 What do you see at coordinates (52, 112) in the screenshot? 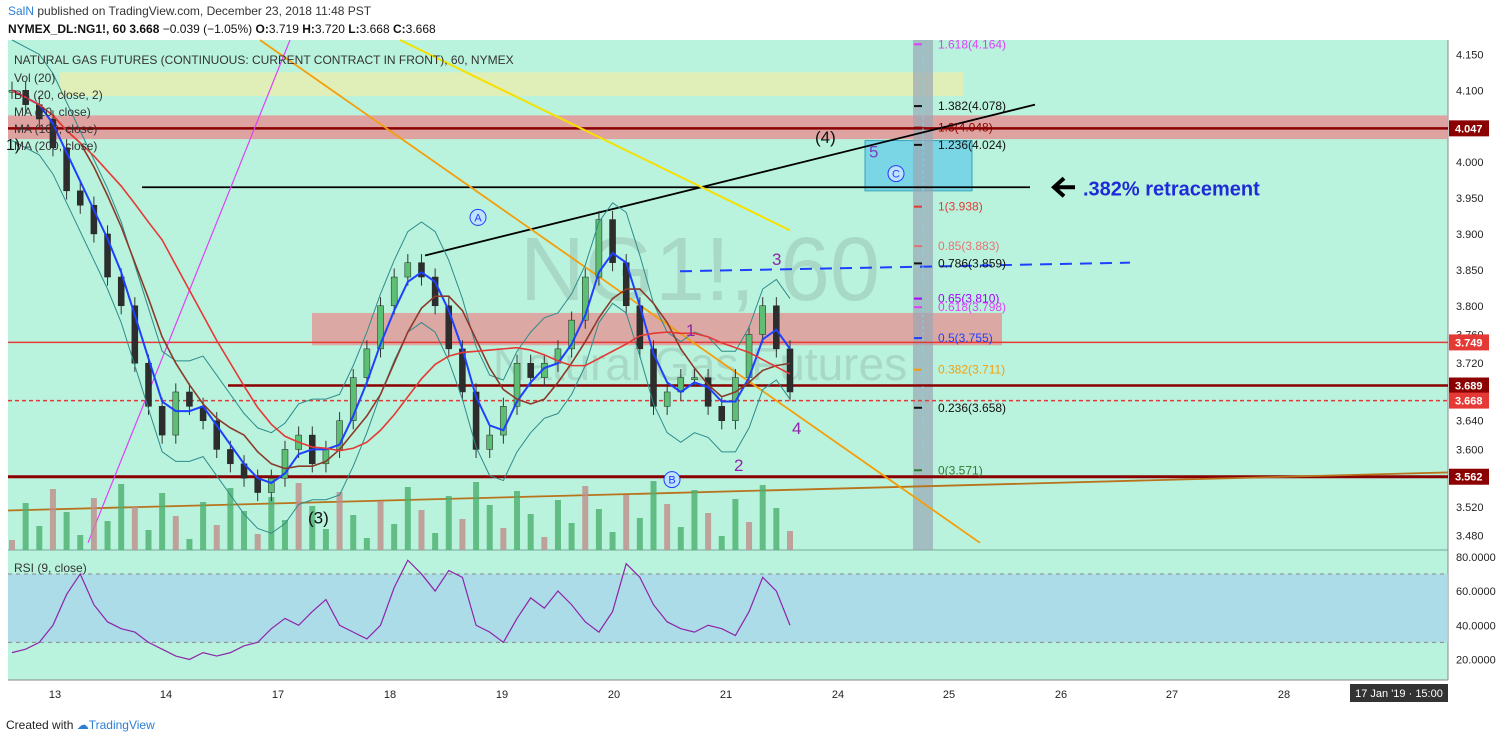
I see `indicator-legend-item: MA (20, close)` at bounding box center [52, 112].